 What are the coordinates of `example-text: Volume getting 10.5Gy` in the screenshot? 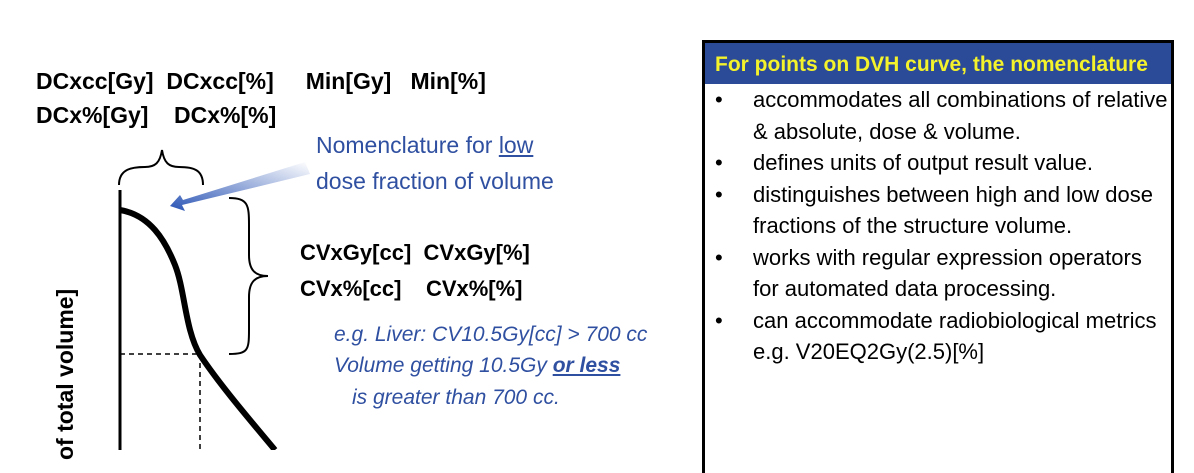 It's located at (443, 365).